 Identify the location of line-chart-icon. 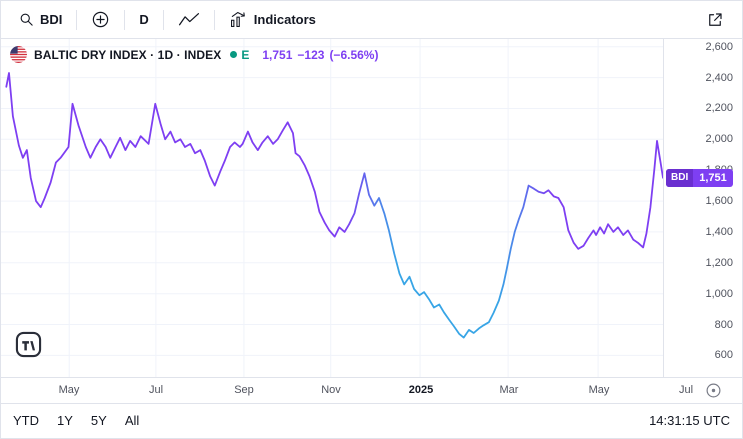
(189, 20).